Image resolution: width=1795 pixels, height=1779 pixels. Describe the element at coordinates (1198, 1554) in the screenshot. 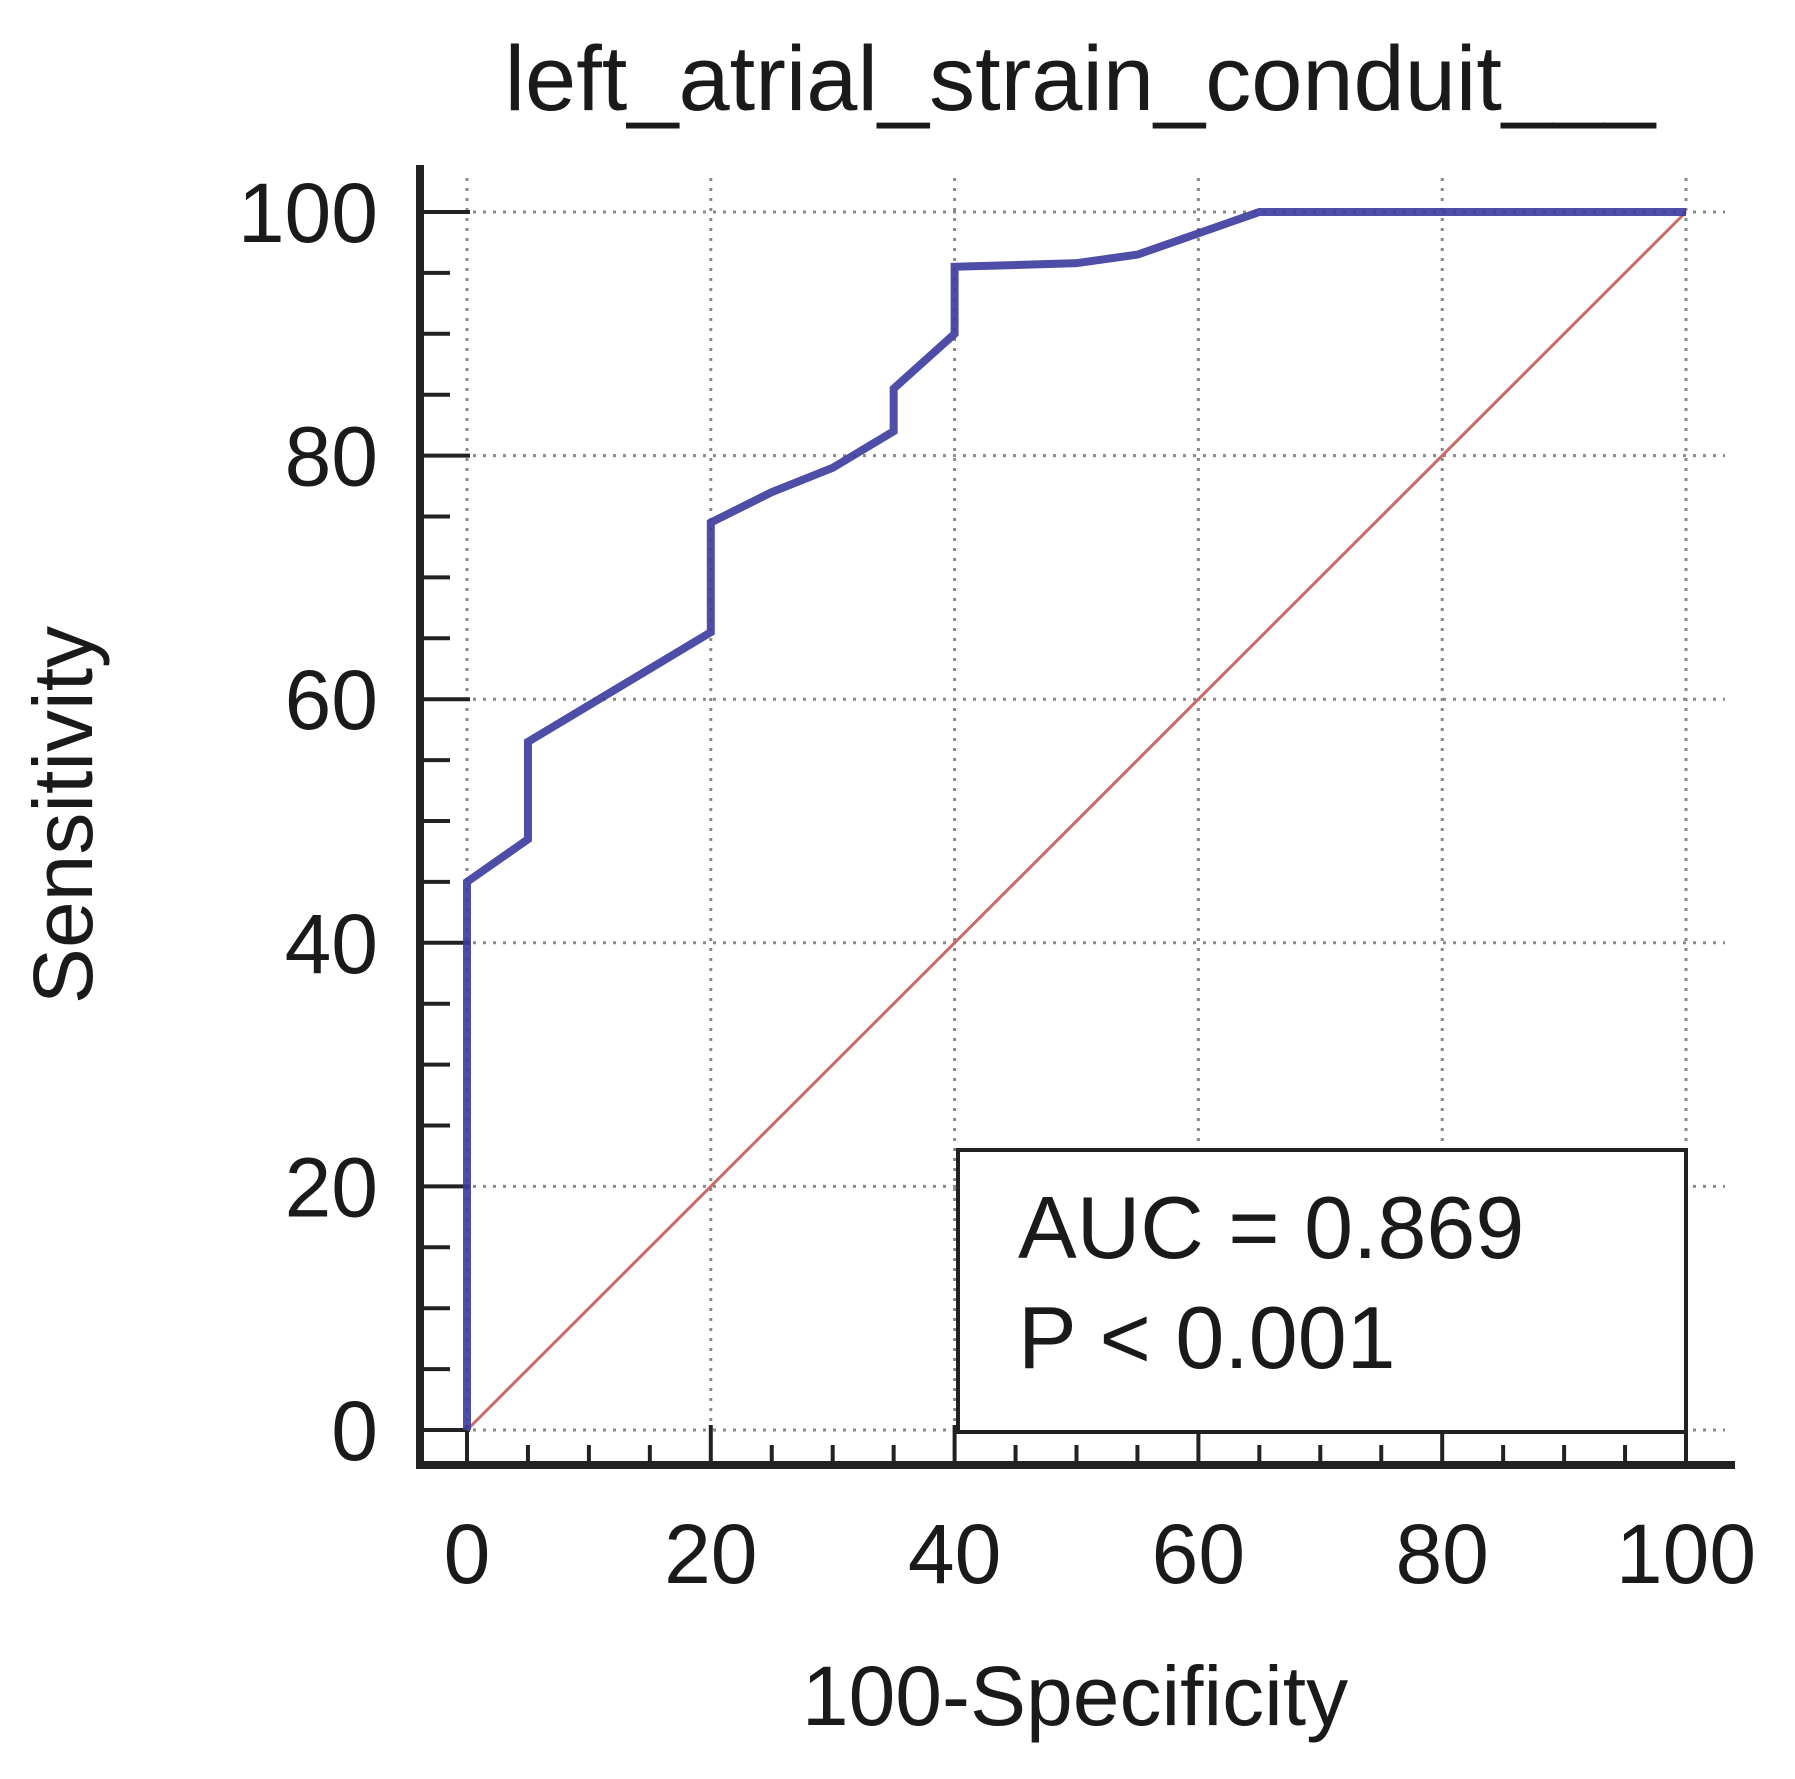

I see `x-tick-label: 60` at that location.